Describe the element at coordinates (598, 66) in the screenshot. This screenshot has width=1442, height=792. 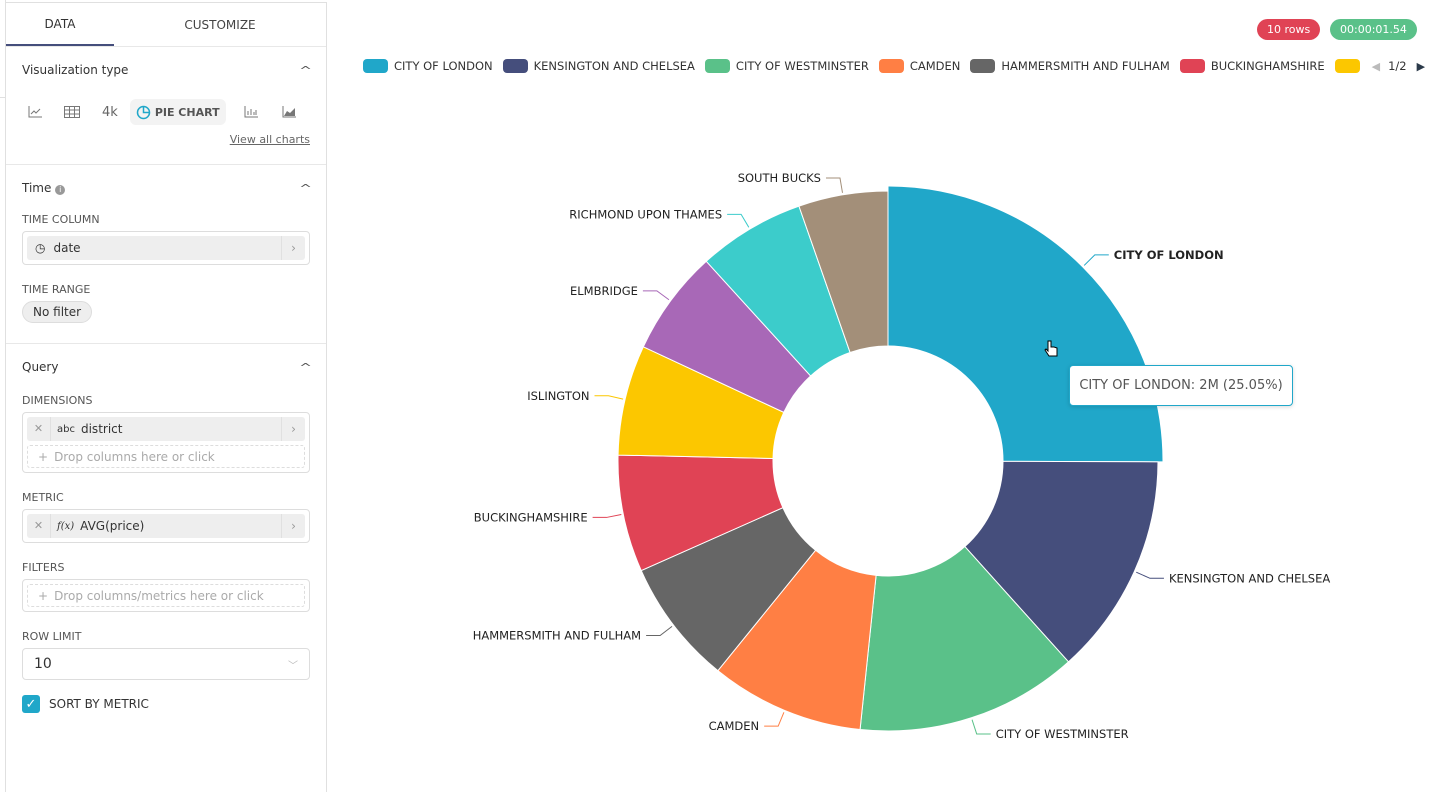
I see `legend-item: KENSINGTON AND CHELSEA` at that location.